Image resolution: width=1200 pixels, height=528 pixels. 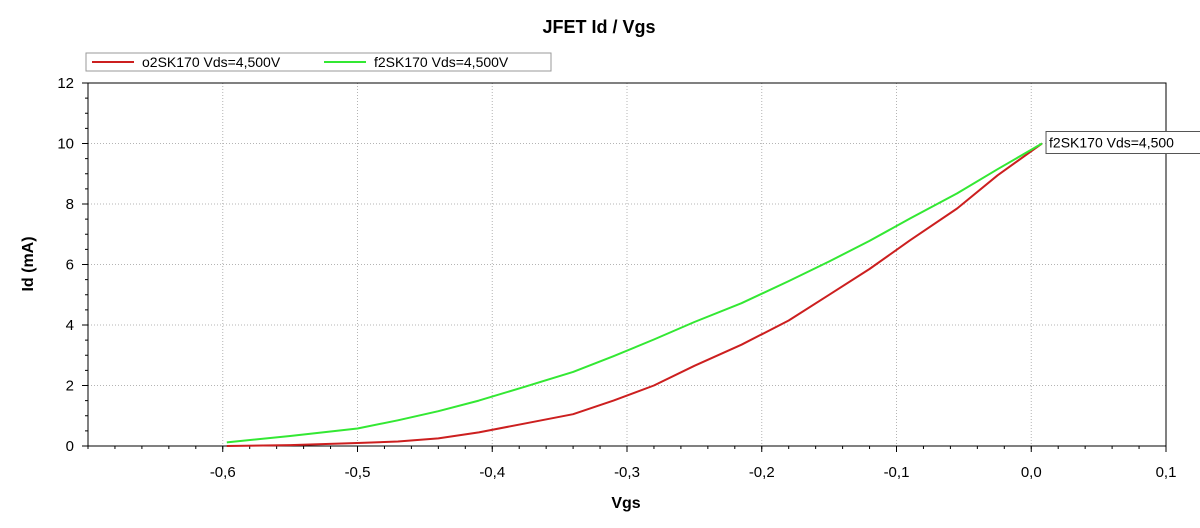 What do you see at coordinates (627, 472) in the screenshot?
I see `x-tick-label: -0,3` at bounding box center [627, 472].